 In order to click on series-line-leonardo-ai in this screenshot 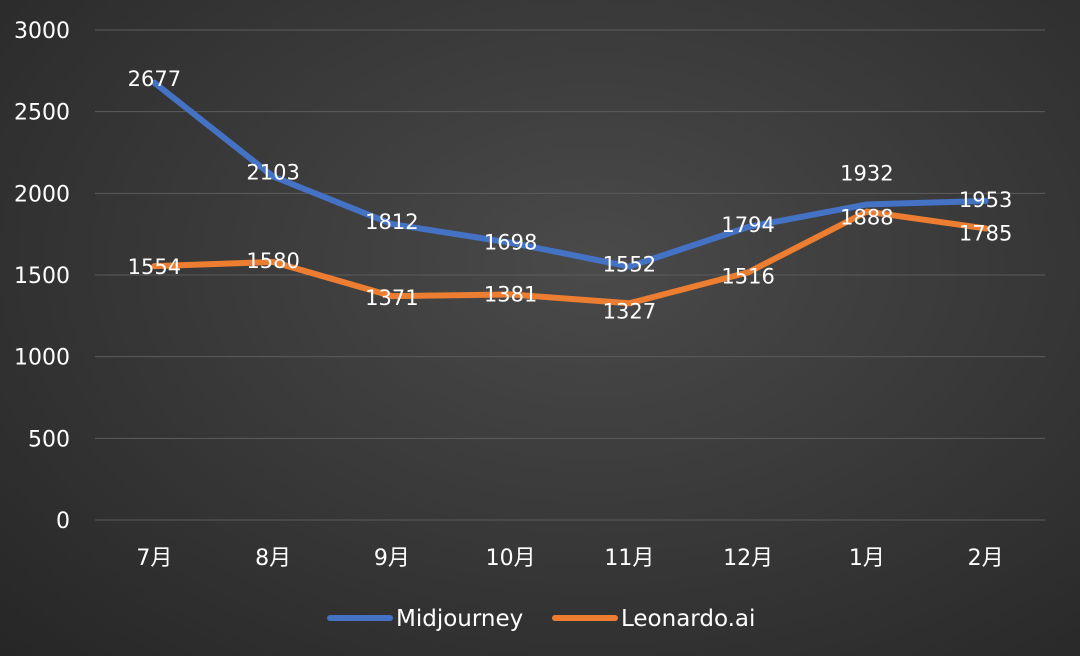, I will do `click(570, 257)`.